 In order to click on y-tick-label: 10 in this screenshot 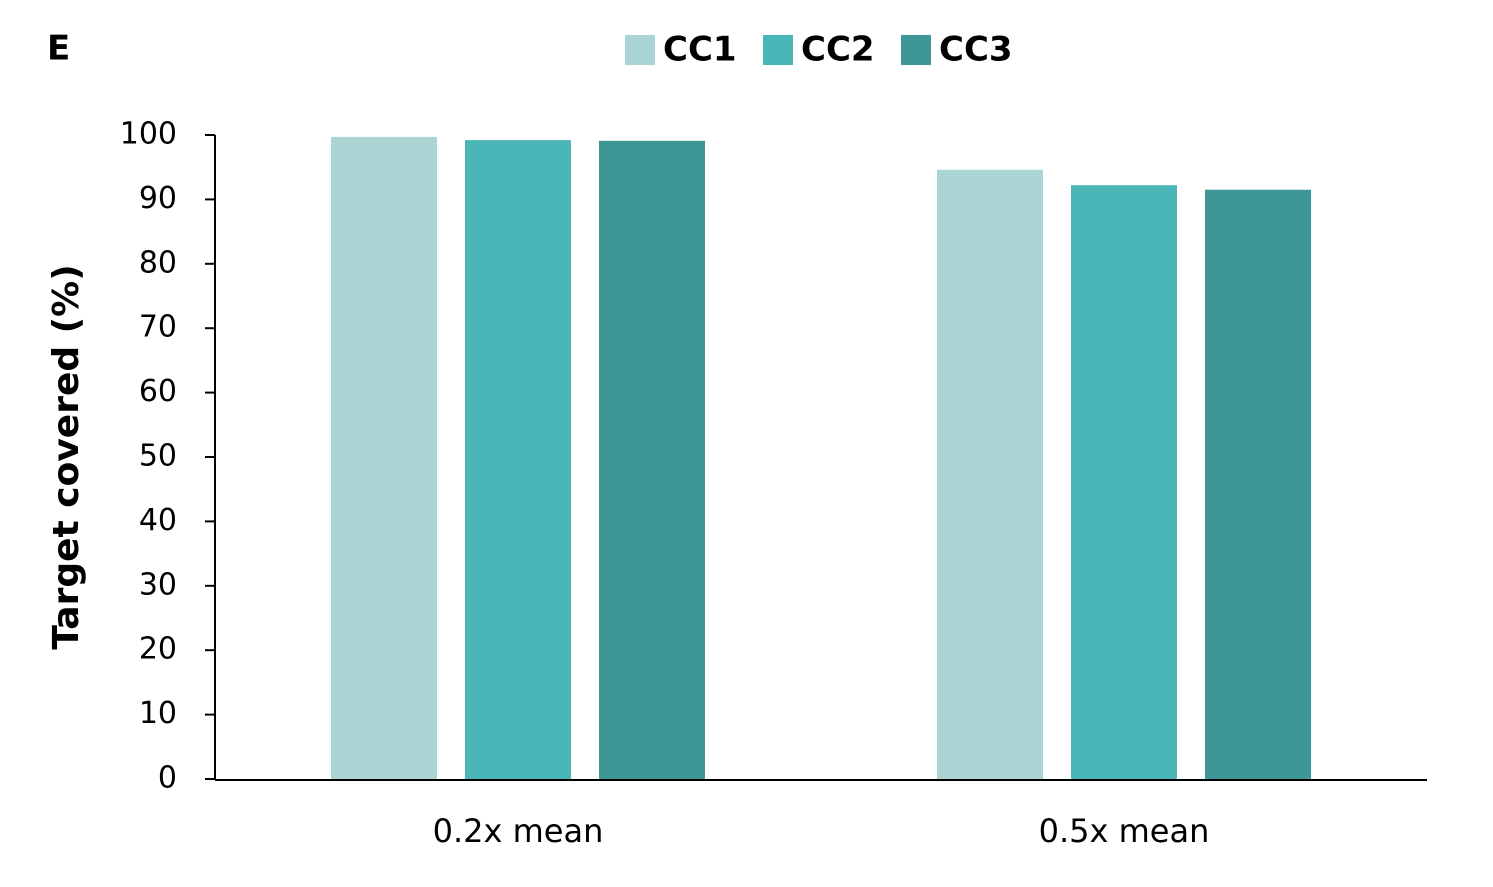, I will do `click(158, 713)`.